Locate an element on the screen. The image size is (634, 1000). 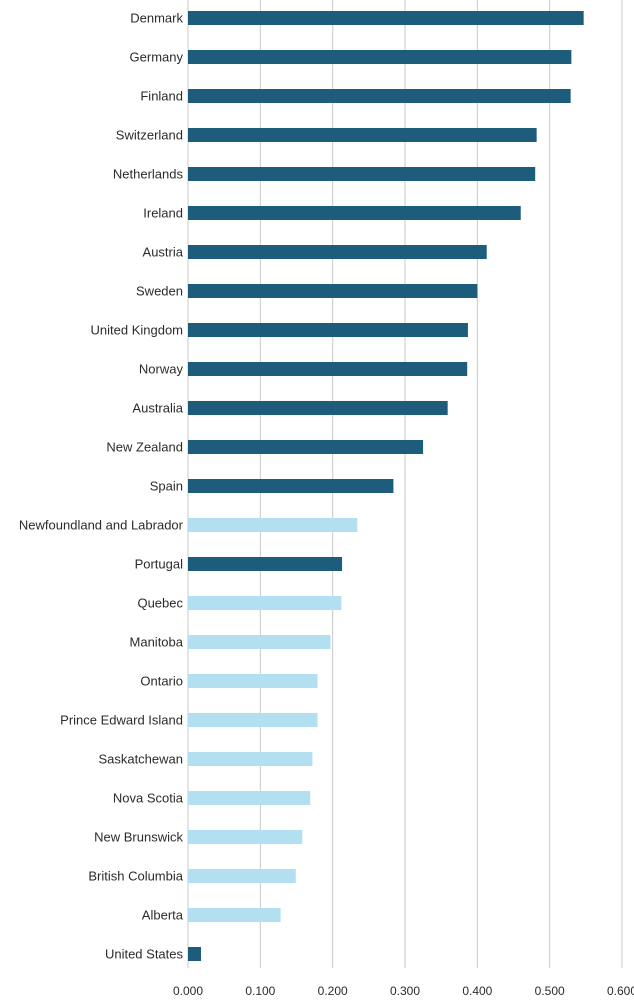
bar-switzerland is located at coordinates (362, 135).